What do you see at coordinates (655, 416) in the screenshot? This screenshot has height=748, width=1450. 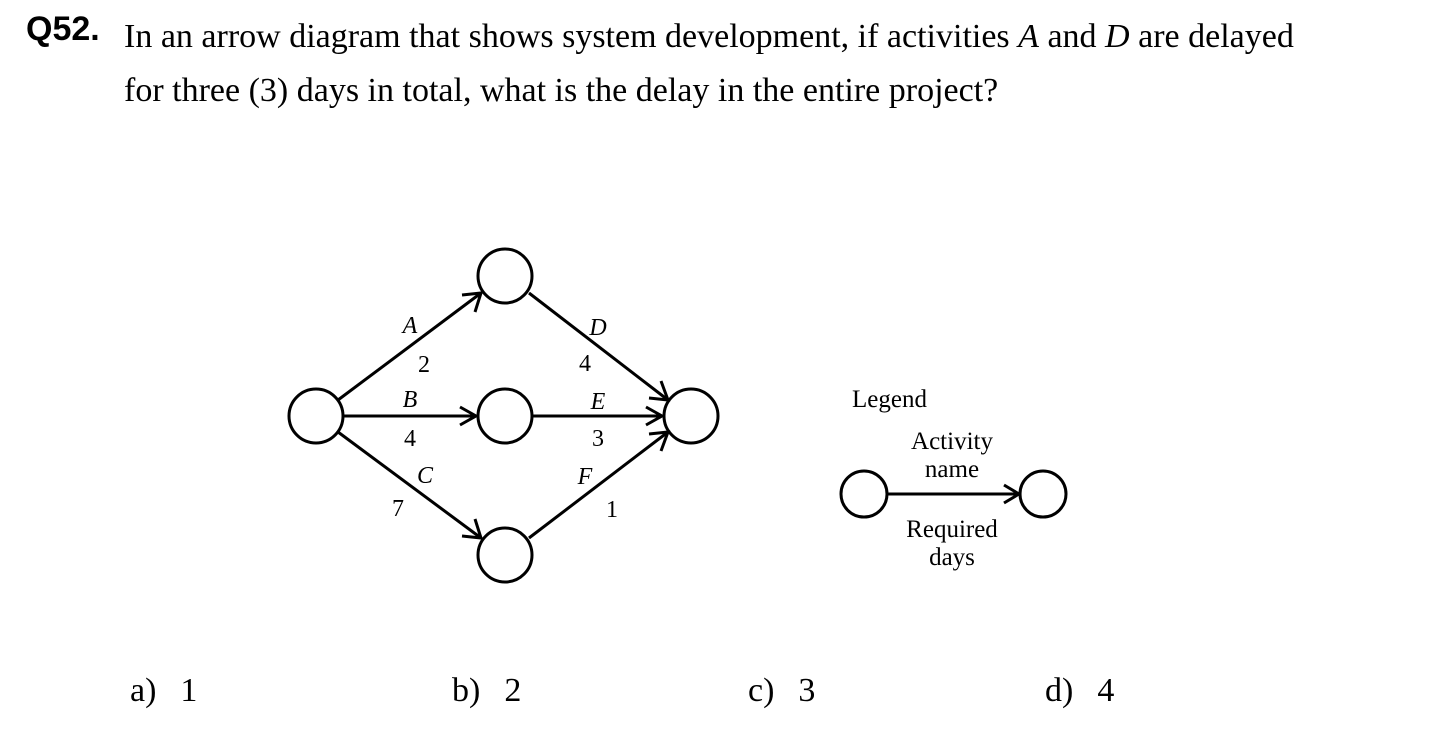 I see `arrowhead-e` at bounding box center [655, 416].